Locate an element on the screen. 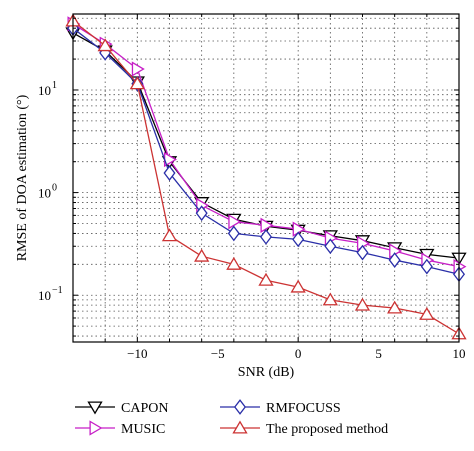  legend-label: CAPON is located at coordinates (144, 408).